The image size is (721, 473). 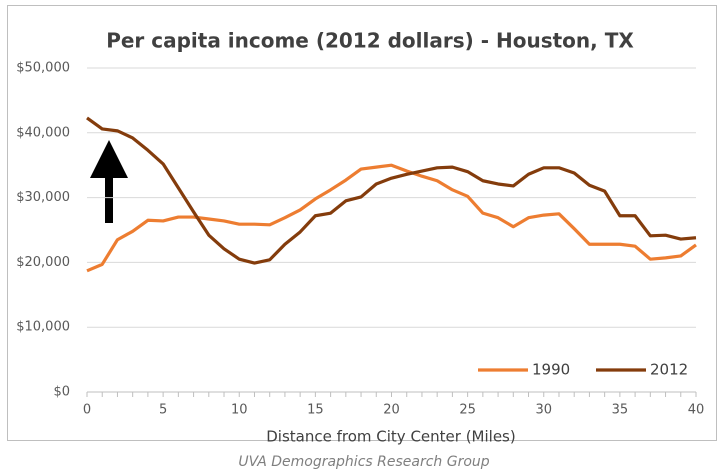 What do you see at coordinates (391, 410) in the screenshot?
I see `x-tick-label: 20` at bounding box center [391, 410].